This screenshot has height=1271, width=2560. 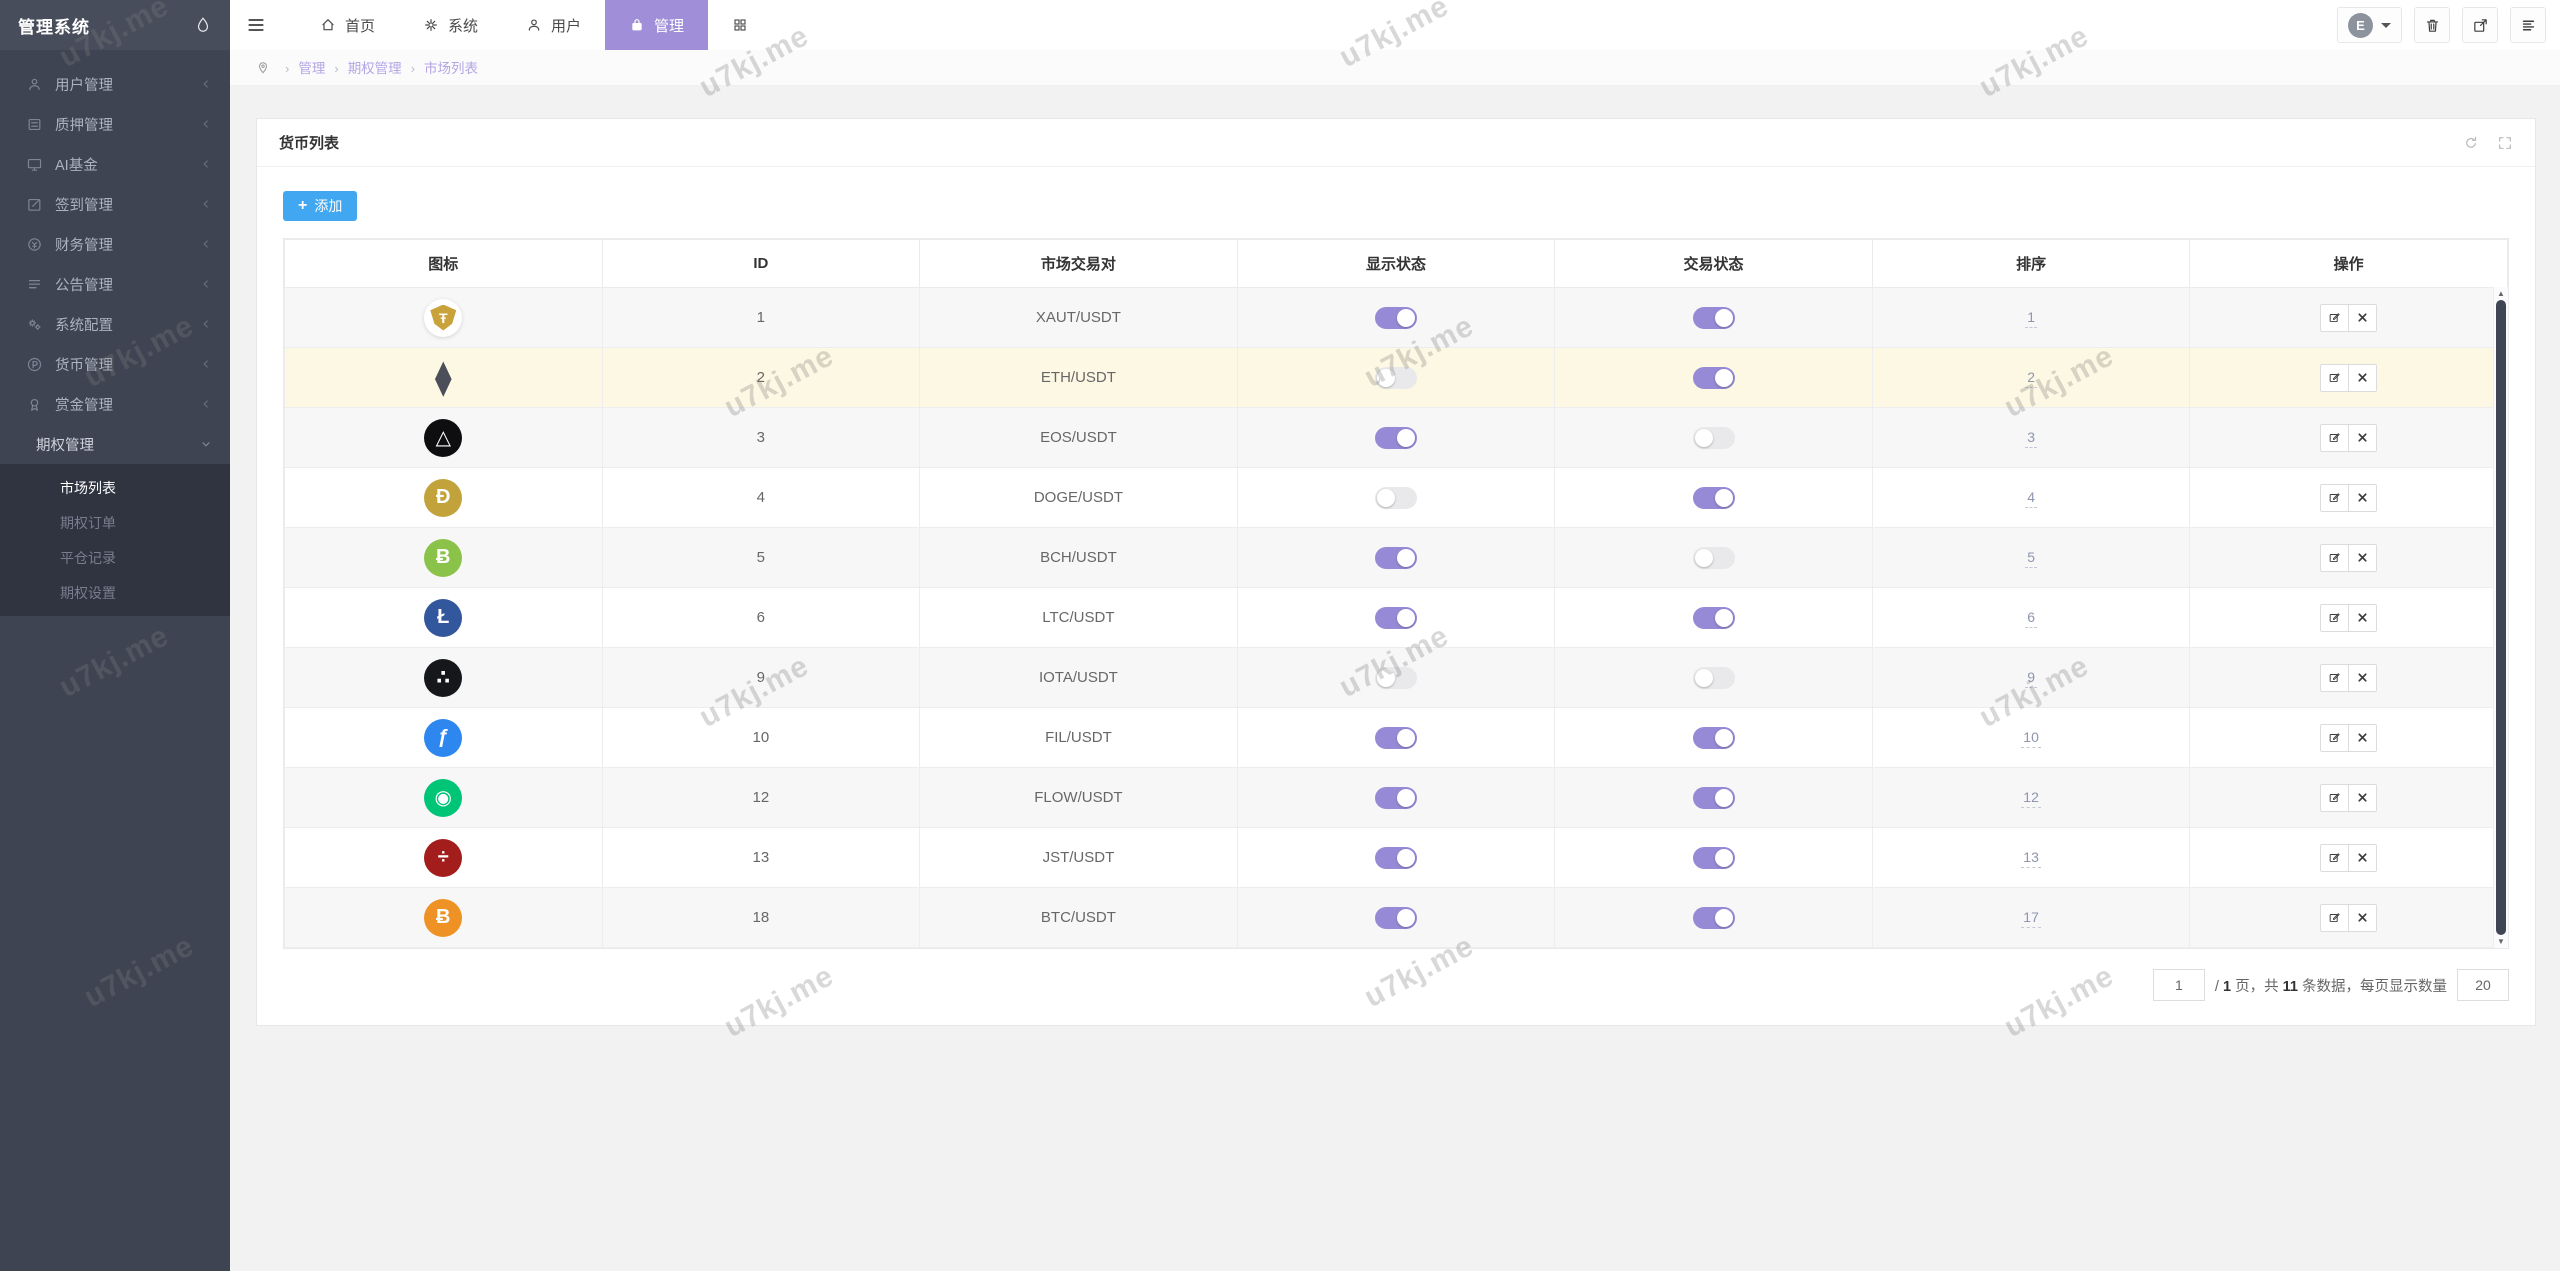 I want to click on scroll-up-arrow: ▲, so click(x=2501, y=293).